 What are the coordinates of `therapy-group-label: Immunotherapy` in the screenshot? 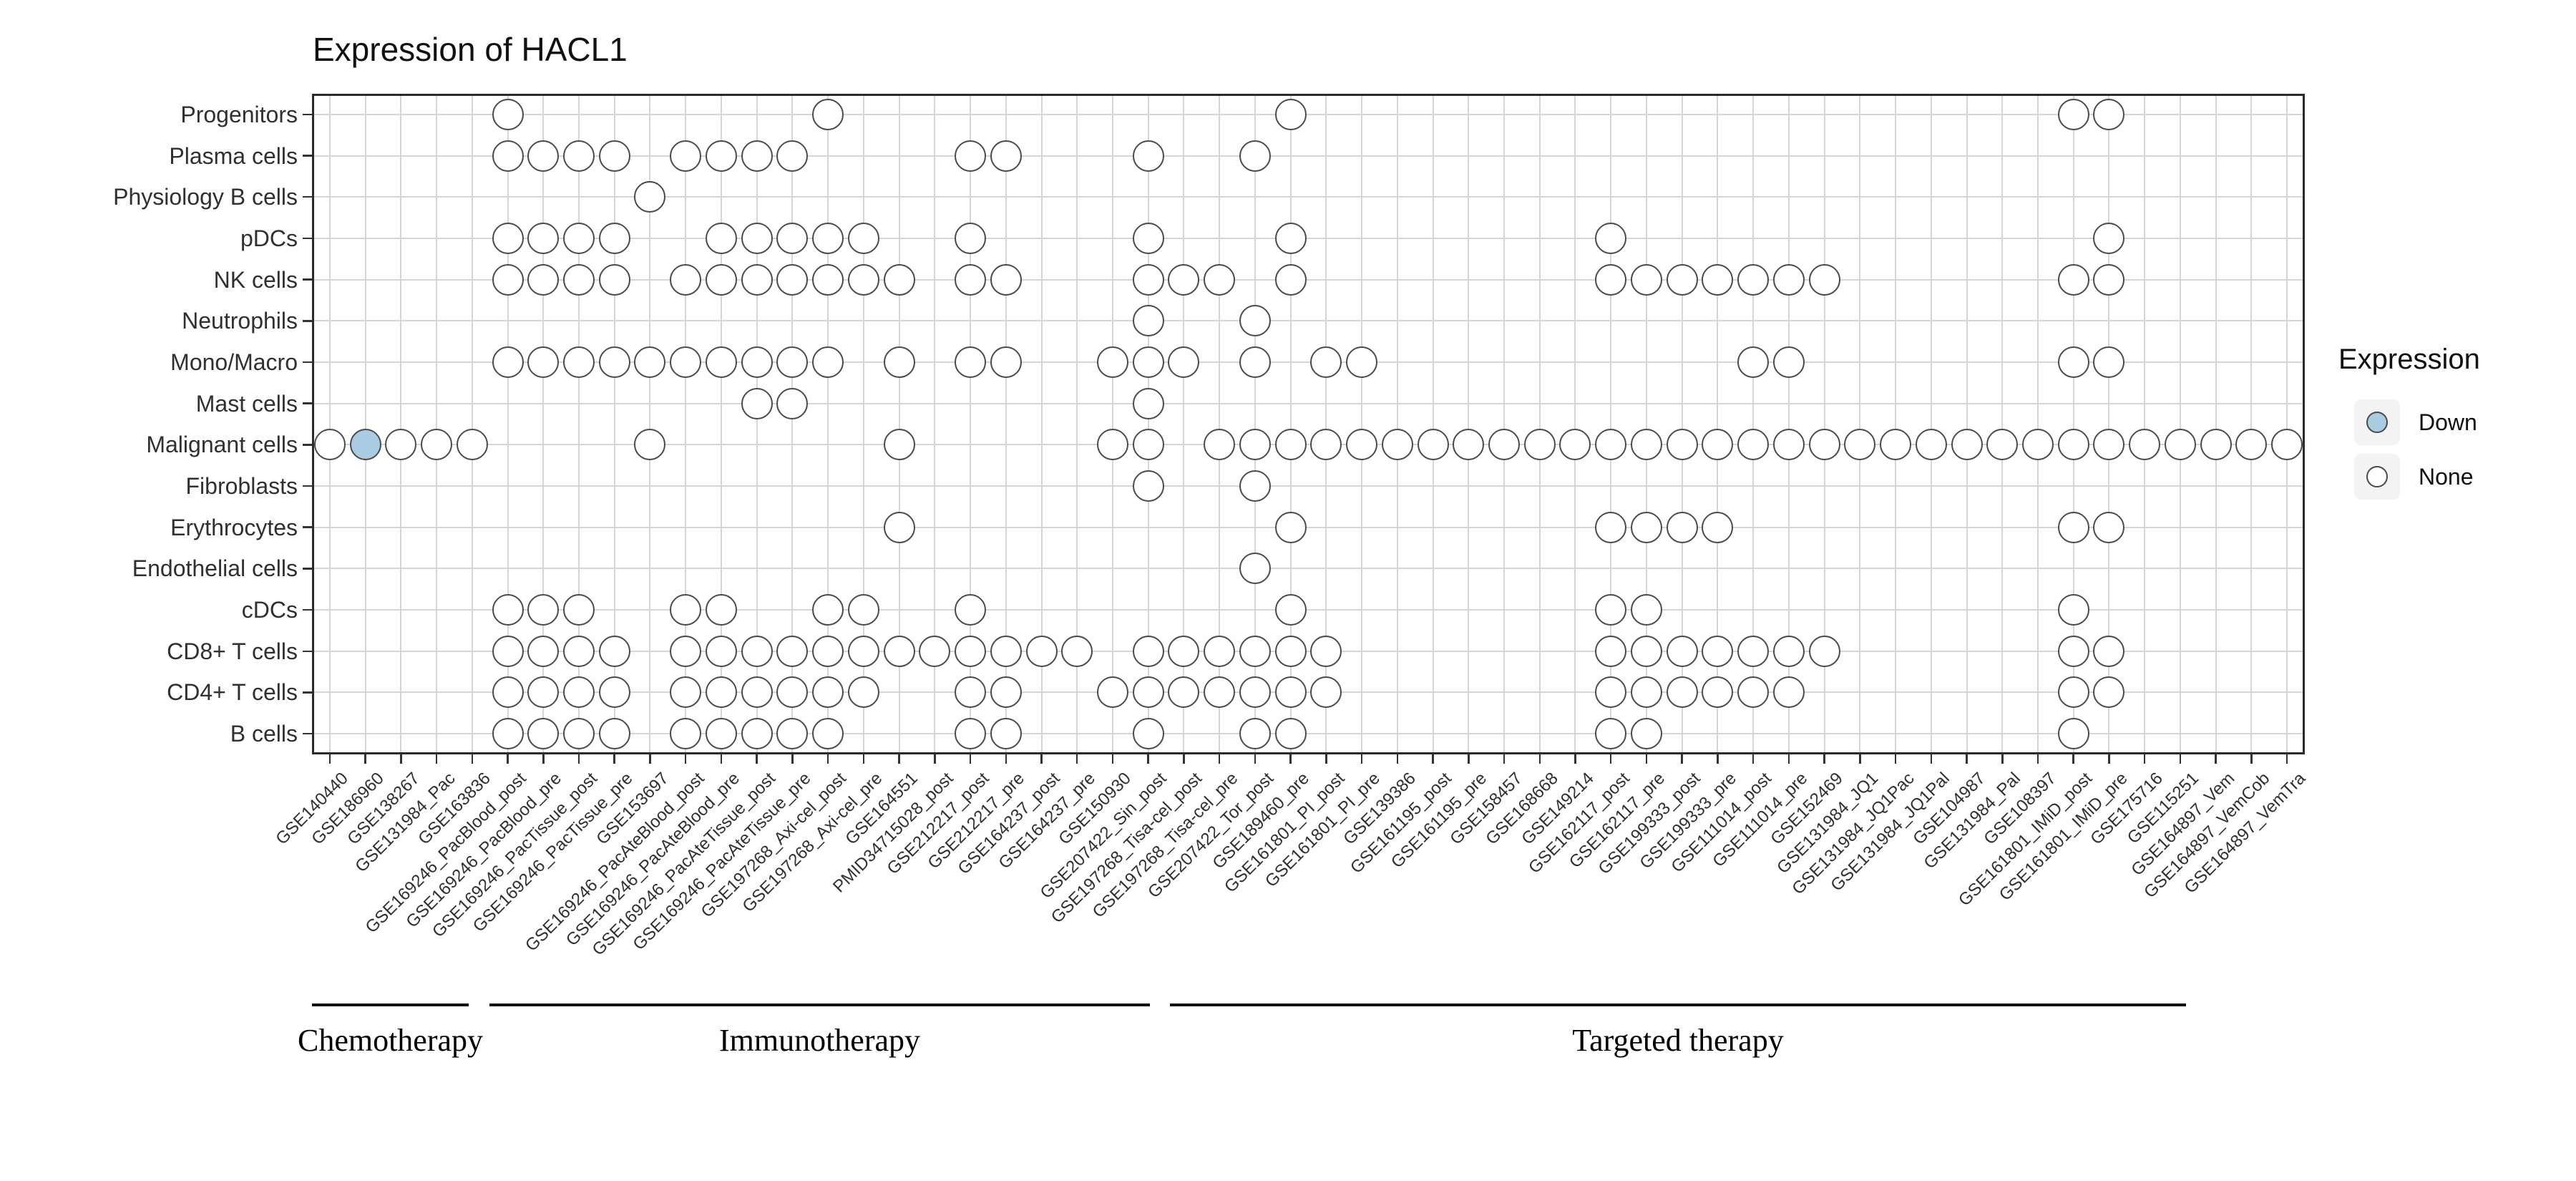 It's located at (819, 1040).